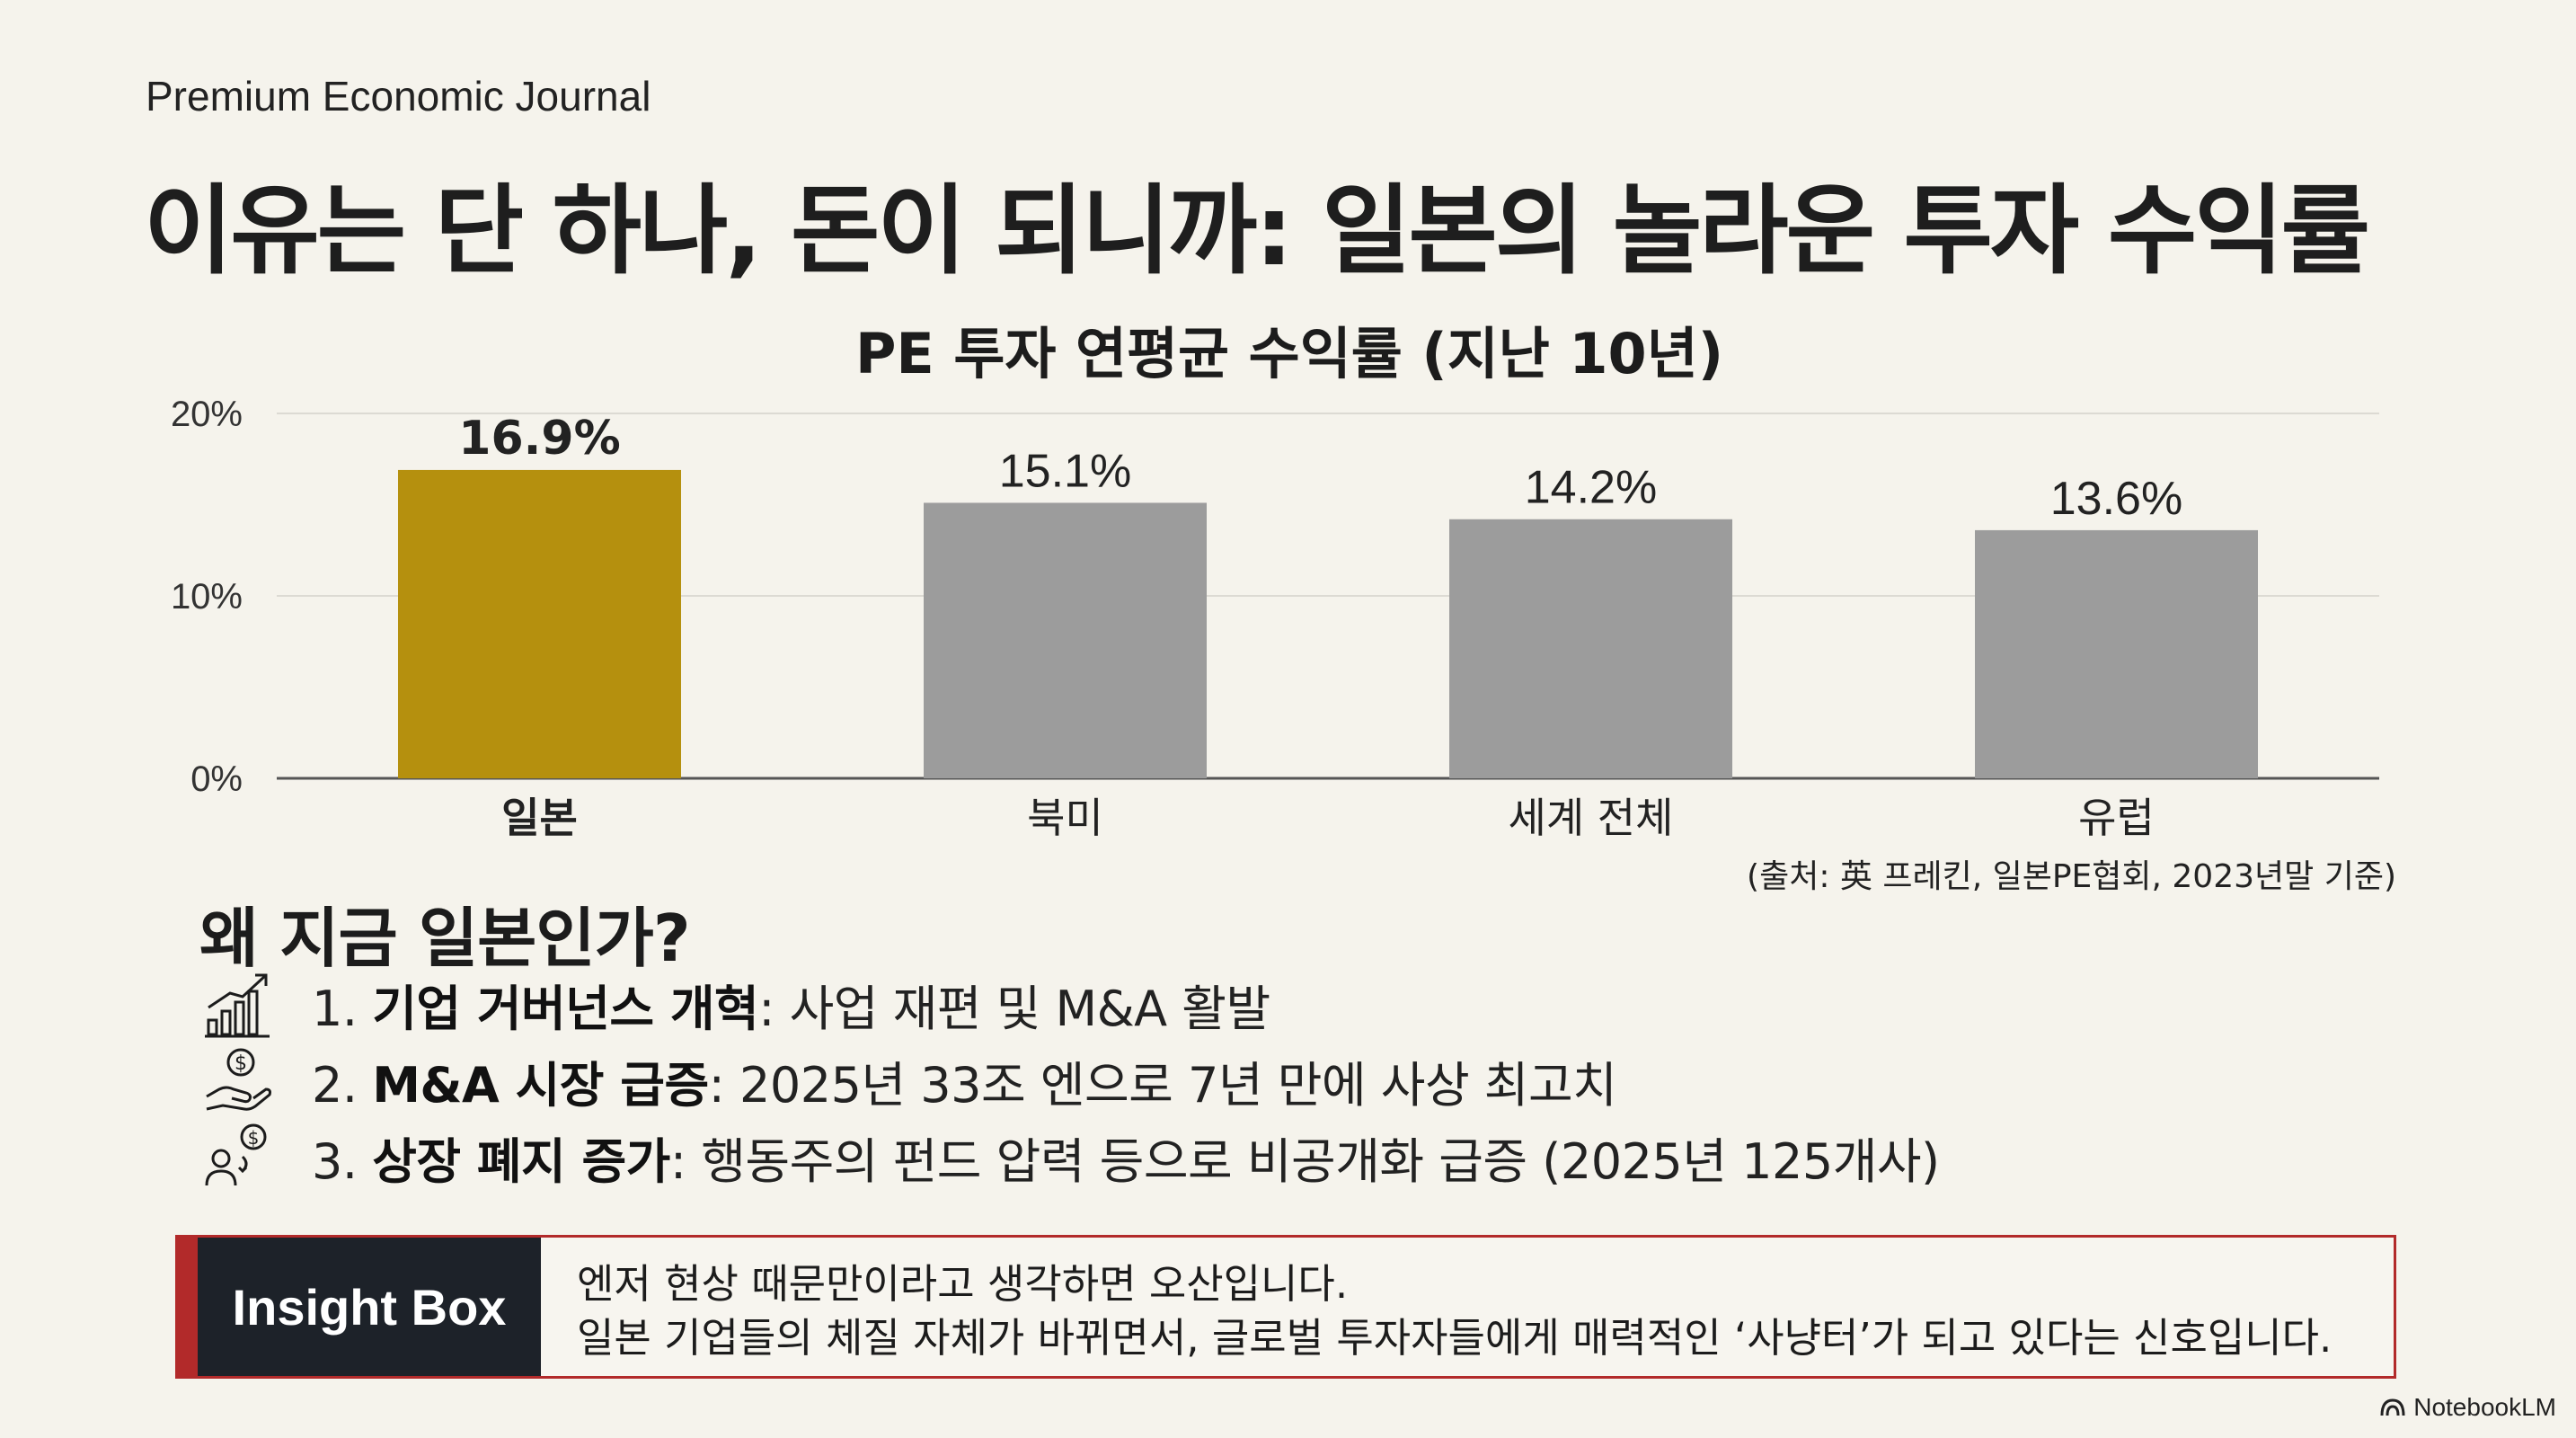 This screenshot has width=2576, height=1438. I want to click on reason-item-governance: 1. 기업 거버넌스 개혁: 사업 재편 및 M&A 활발, so click(1071, 1004).